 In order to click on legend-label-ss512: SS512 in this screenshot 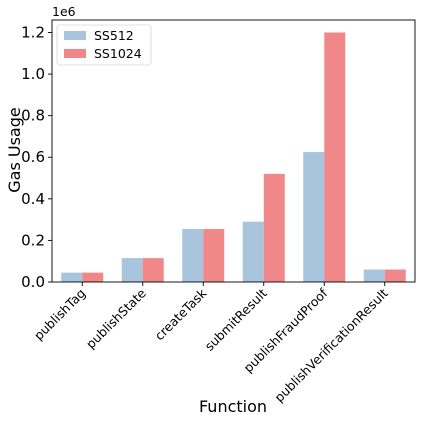, I will do `click(114, 35)`.